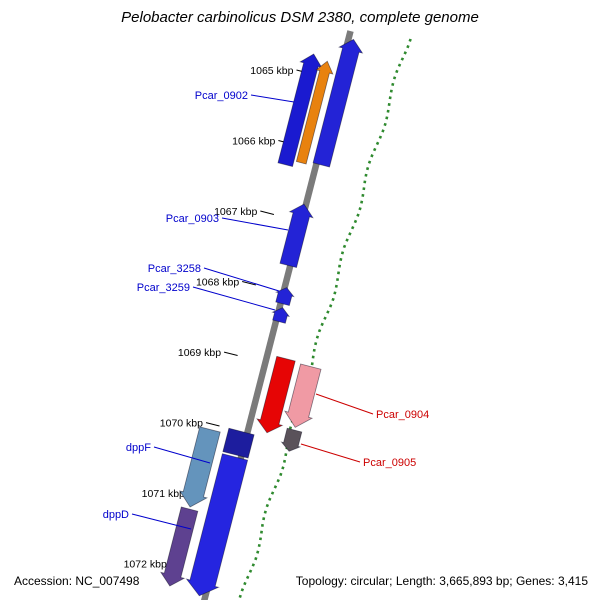 The width and height of the screenshot is (600, 600). I want to click on tick-label: 1065 kbp, so click(271, 71).